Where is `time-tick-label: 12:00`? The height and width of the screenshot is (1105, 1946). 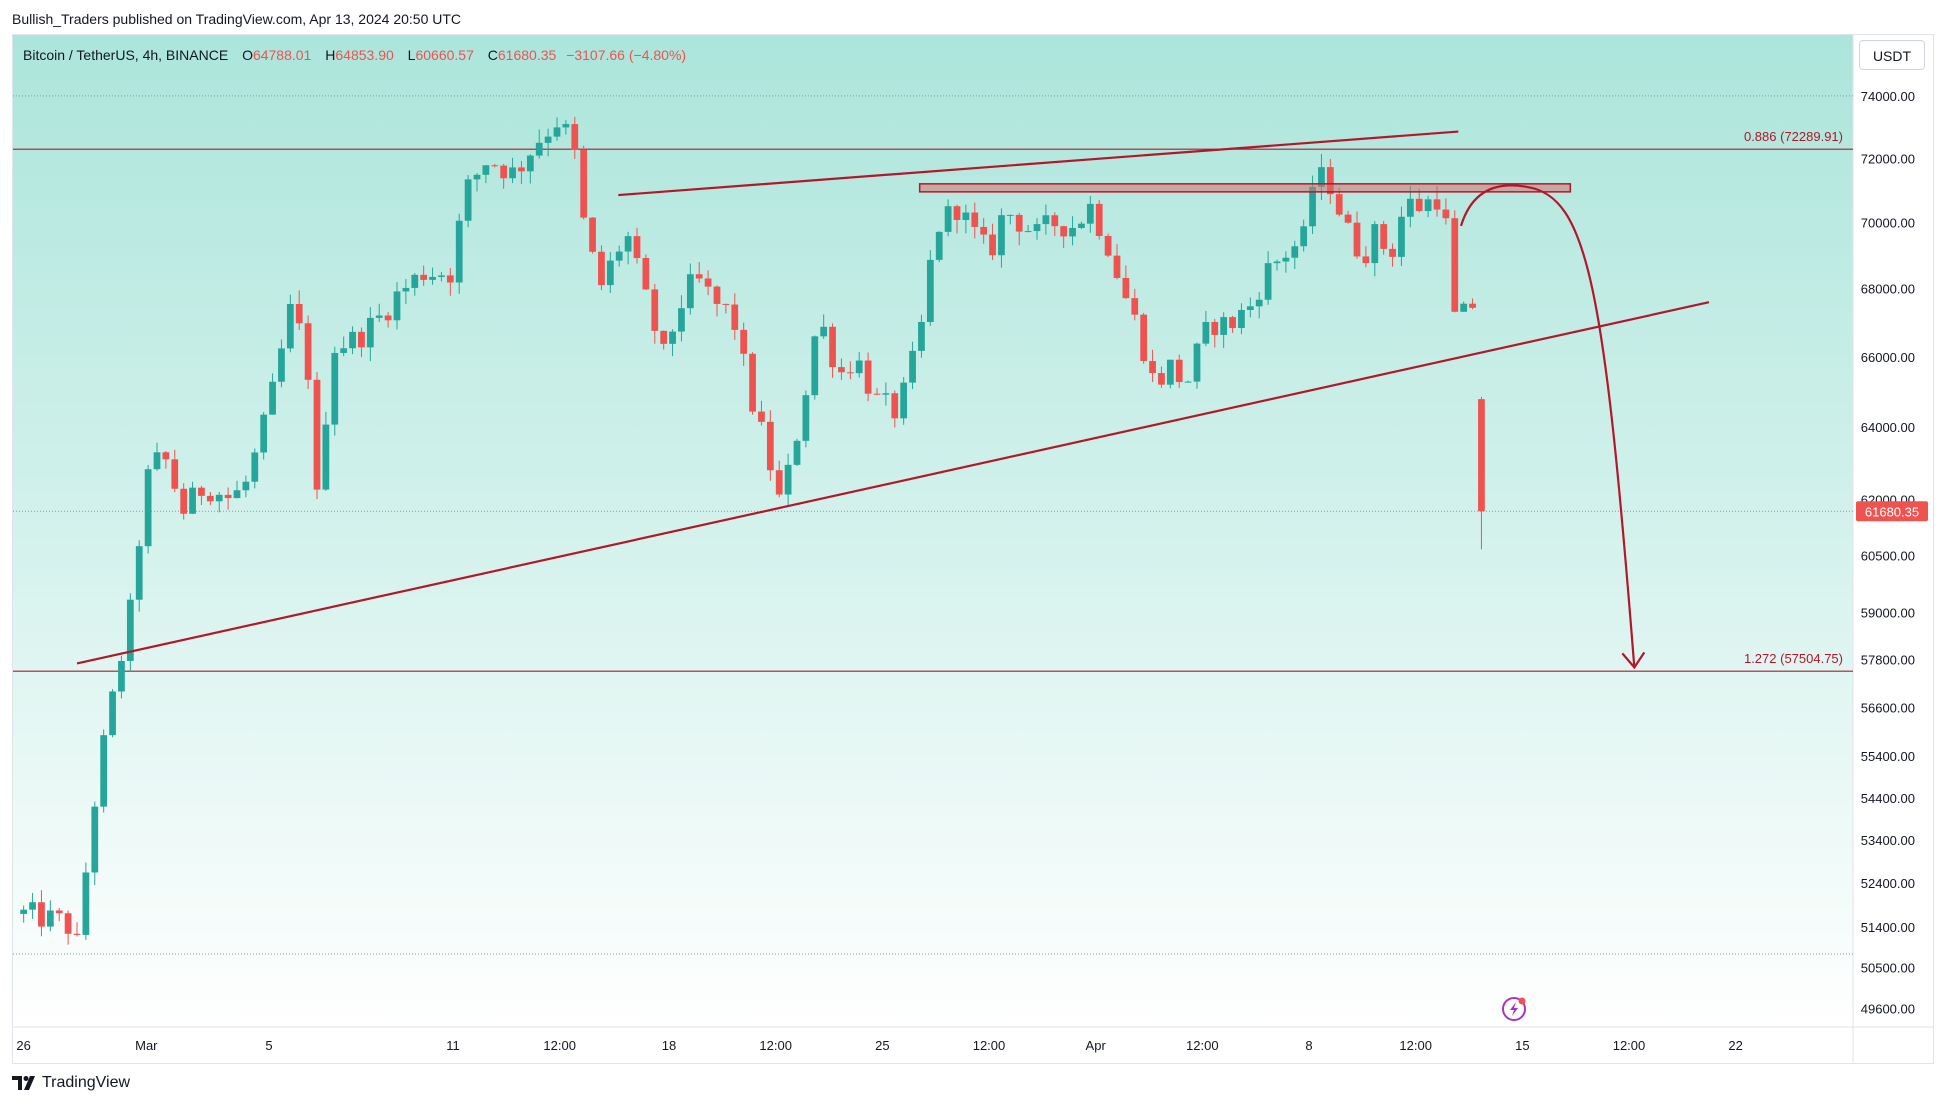
time-tick-label: 12:00 is located at coordinates (559, 1045).